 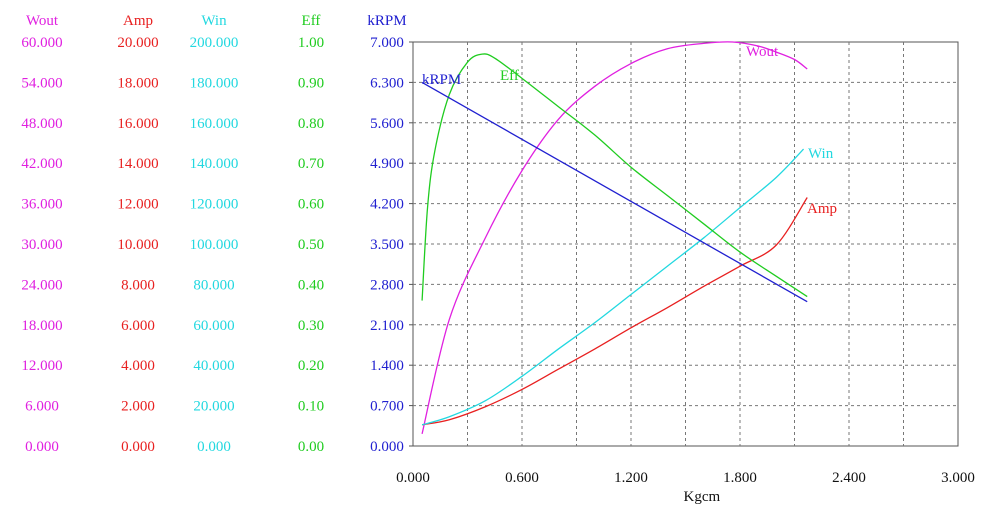 What do you see at coordinates (311, 83) in the screenshot?
I see `y-tick-label-eff: 0.90` at bounding box center [311, 83].